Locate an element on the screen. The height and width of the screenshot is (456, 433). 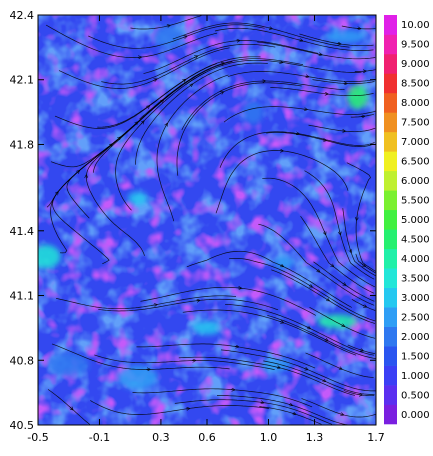
colorbar-label: 10.00 is located at coordinates (415, 25).